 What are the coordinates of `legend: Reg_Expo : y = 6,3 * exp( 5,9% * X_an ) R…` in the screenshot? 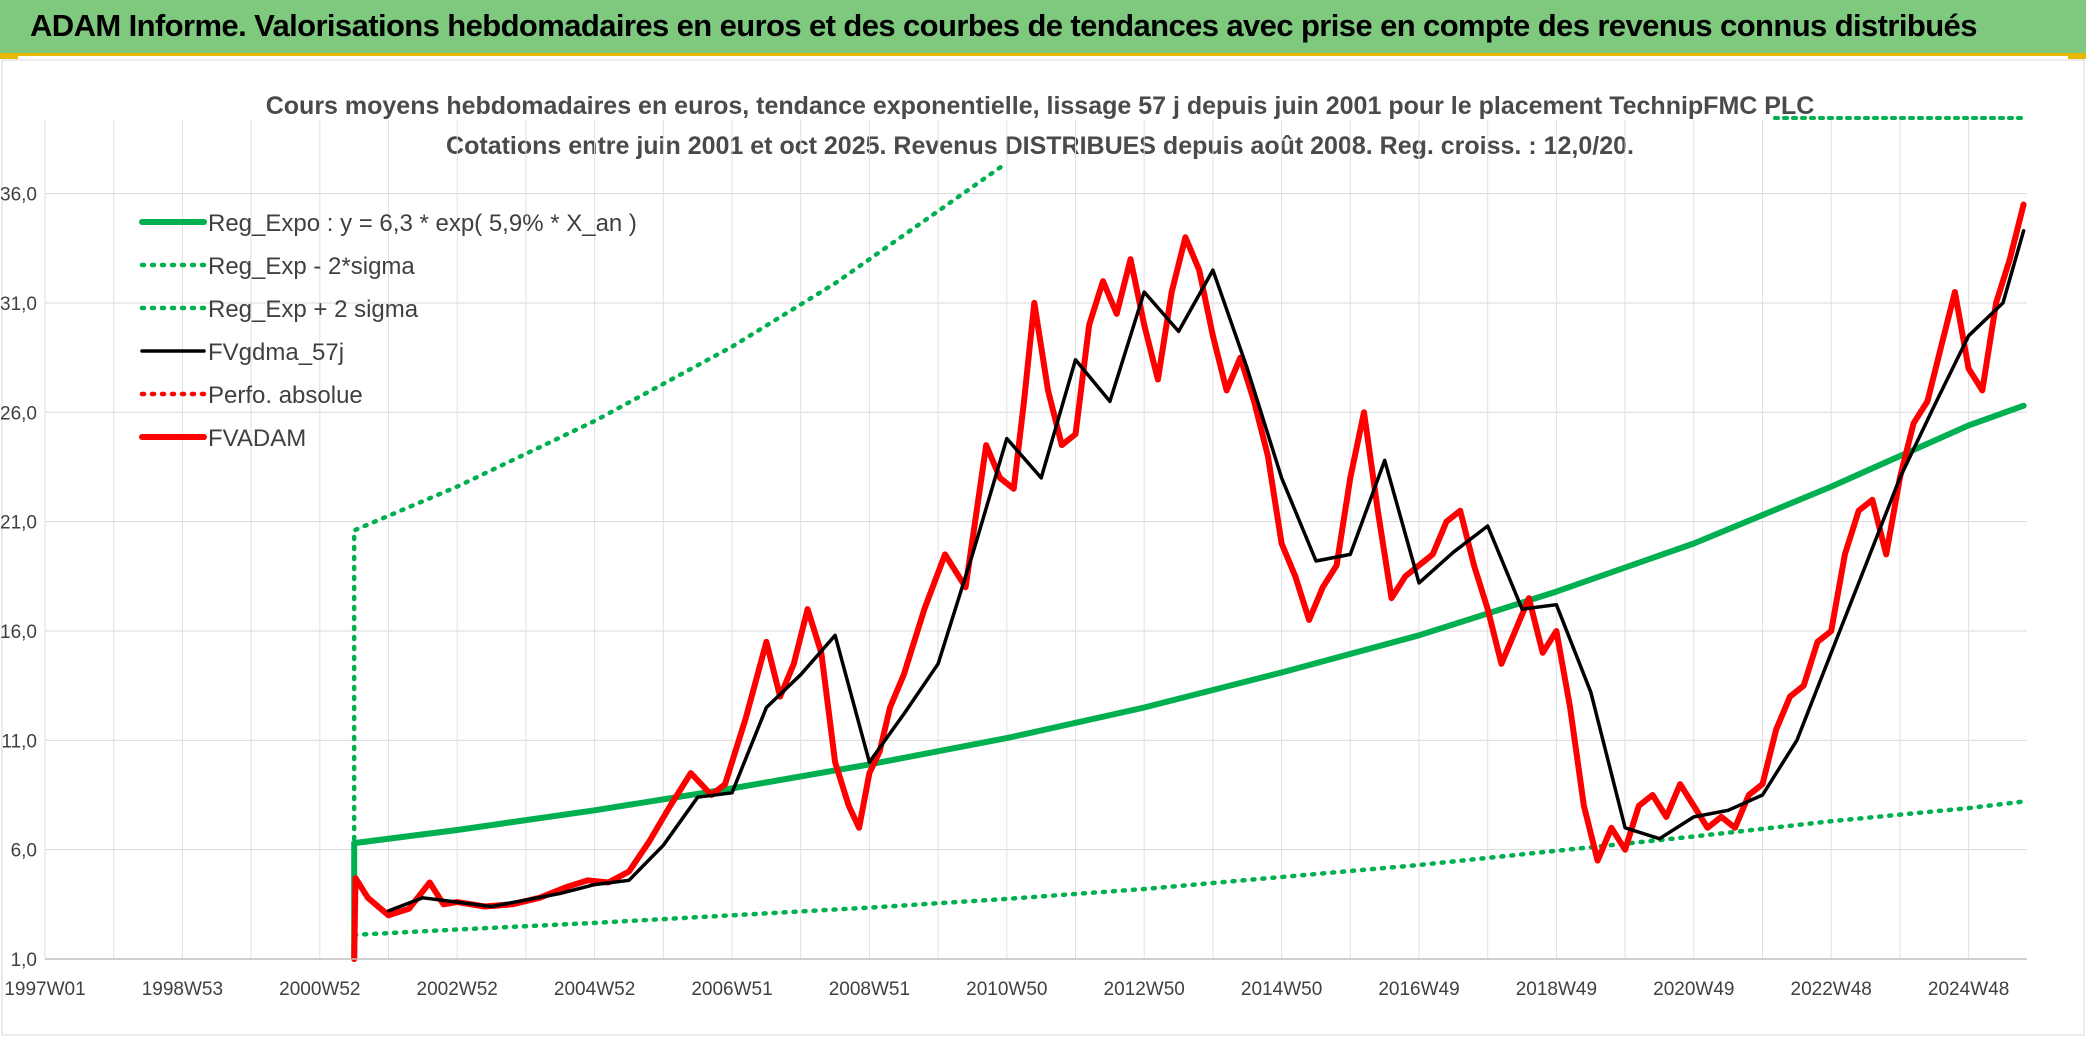 It's located at (388, 331).